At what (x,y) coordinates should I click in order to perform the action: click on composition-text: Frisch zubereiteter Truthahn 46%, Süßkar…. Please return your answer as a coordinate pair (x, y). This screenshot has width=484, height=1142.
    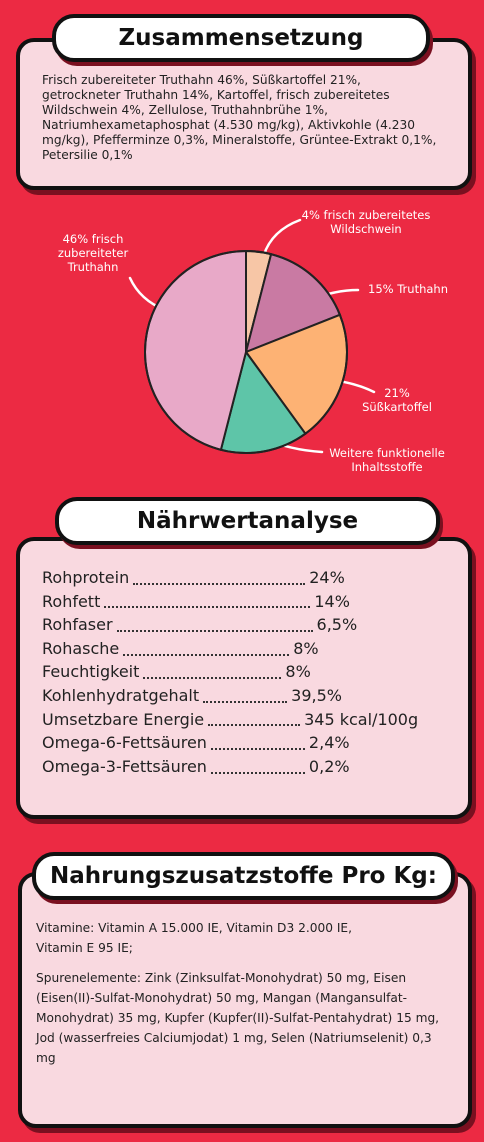
    Looking at the image, I should click on (239, 117).